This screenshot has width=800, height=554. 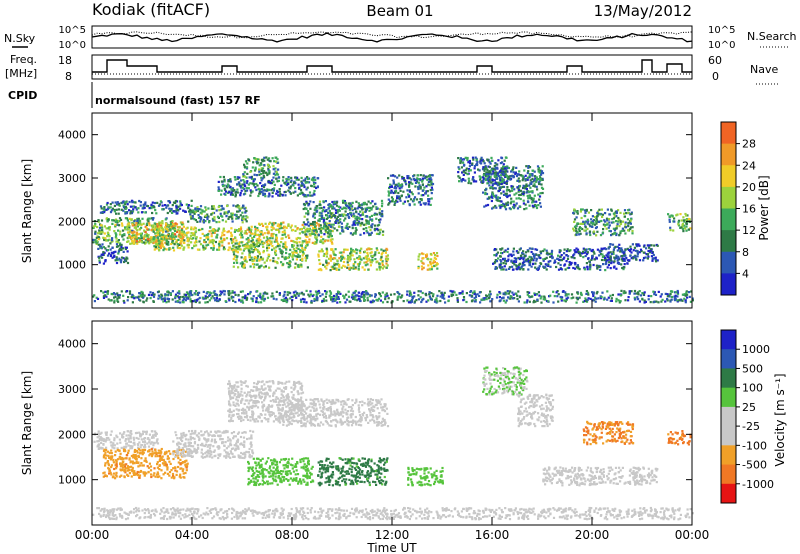 What do you see at coordinates (492, 535) in the screenshot?
I see `time-tick-label: 16:00` at bounding box center [492, 535].